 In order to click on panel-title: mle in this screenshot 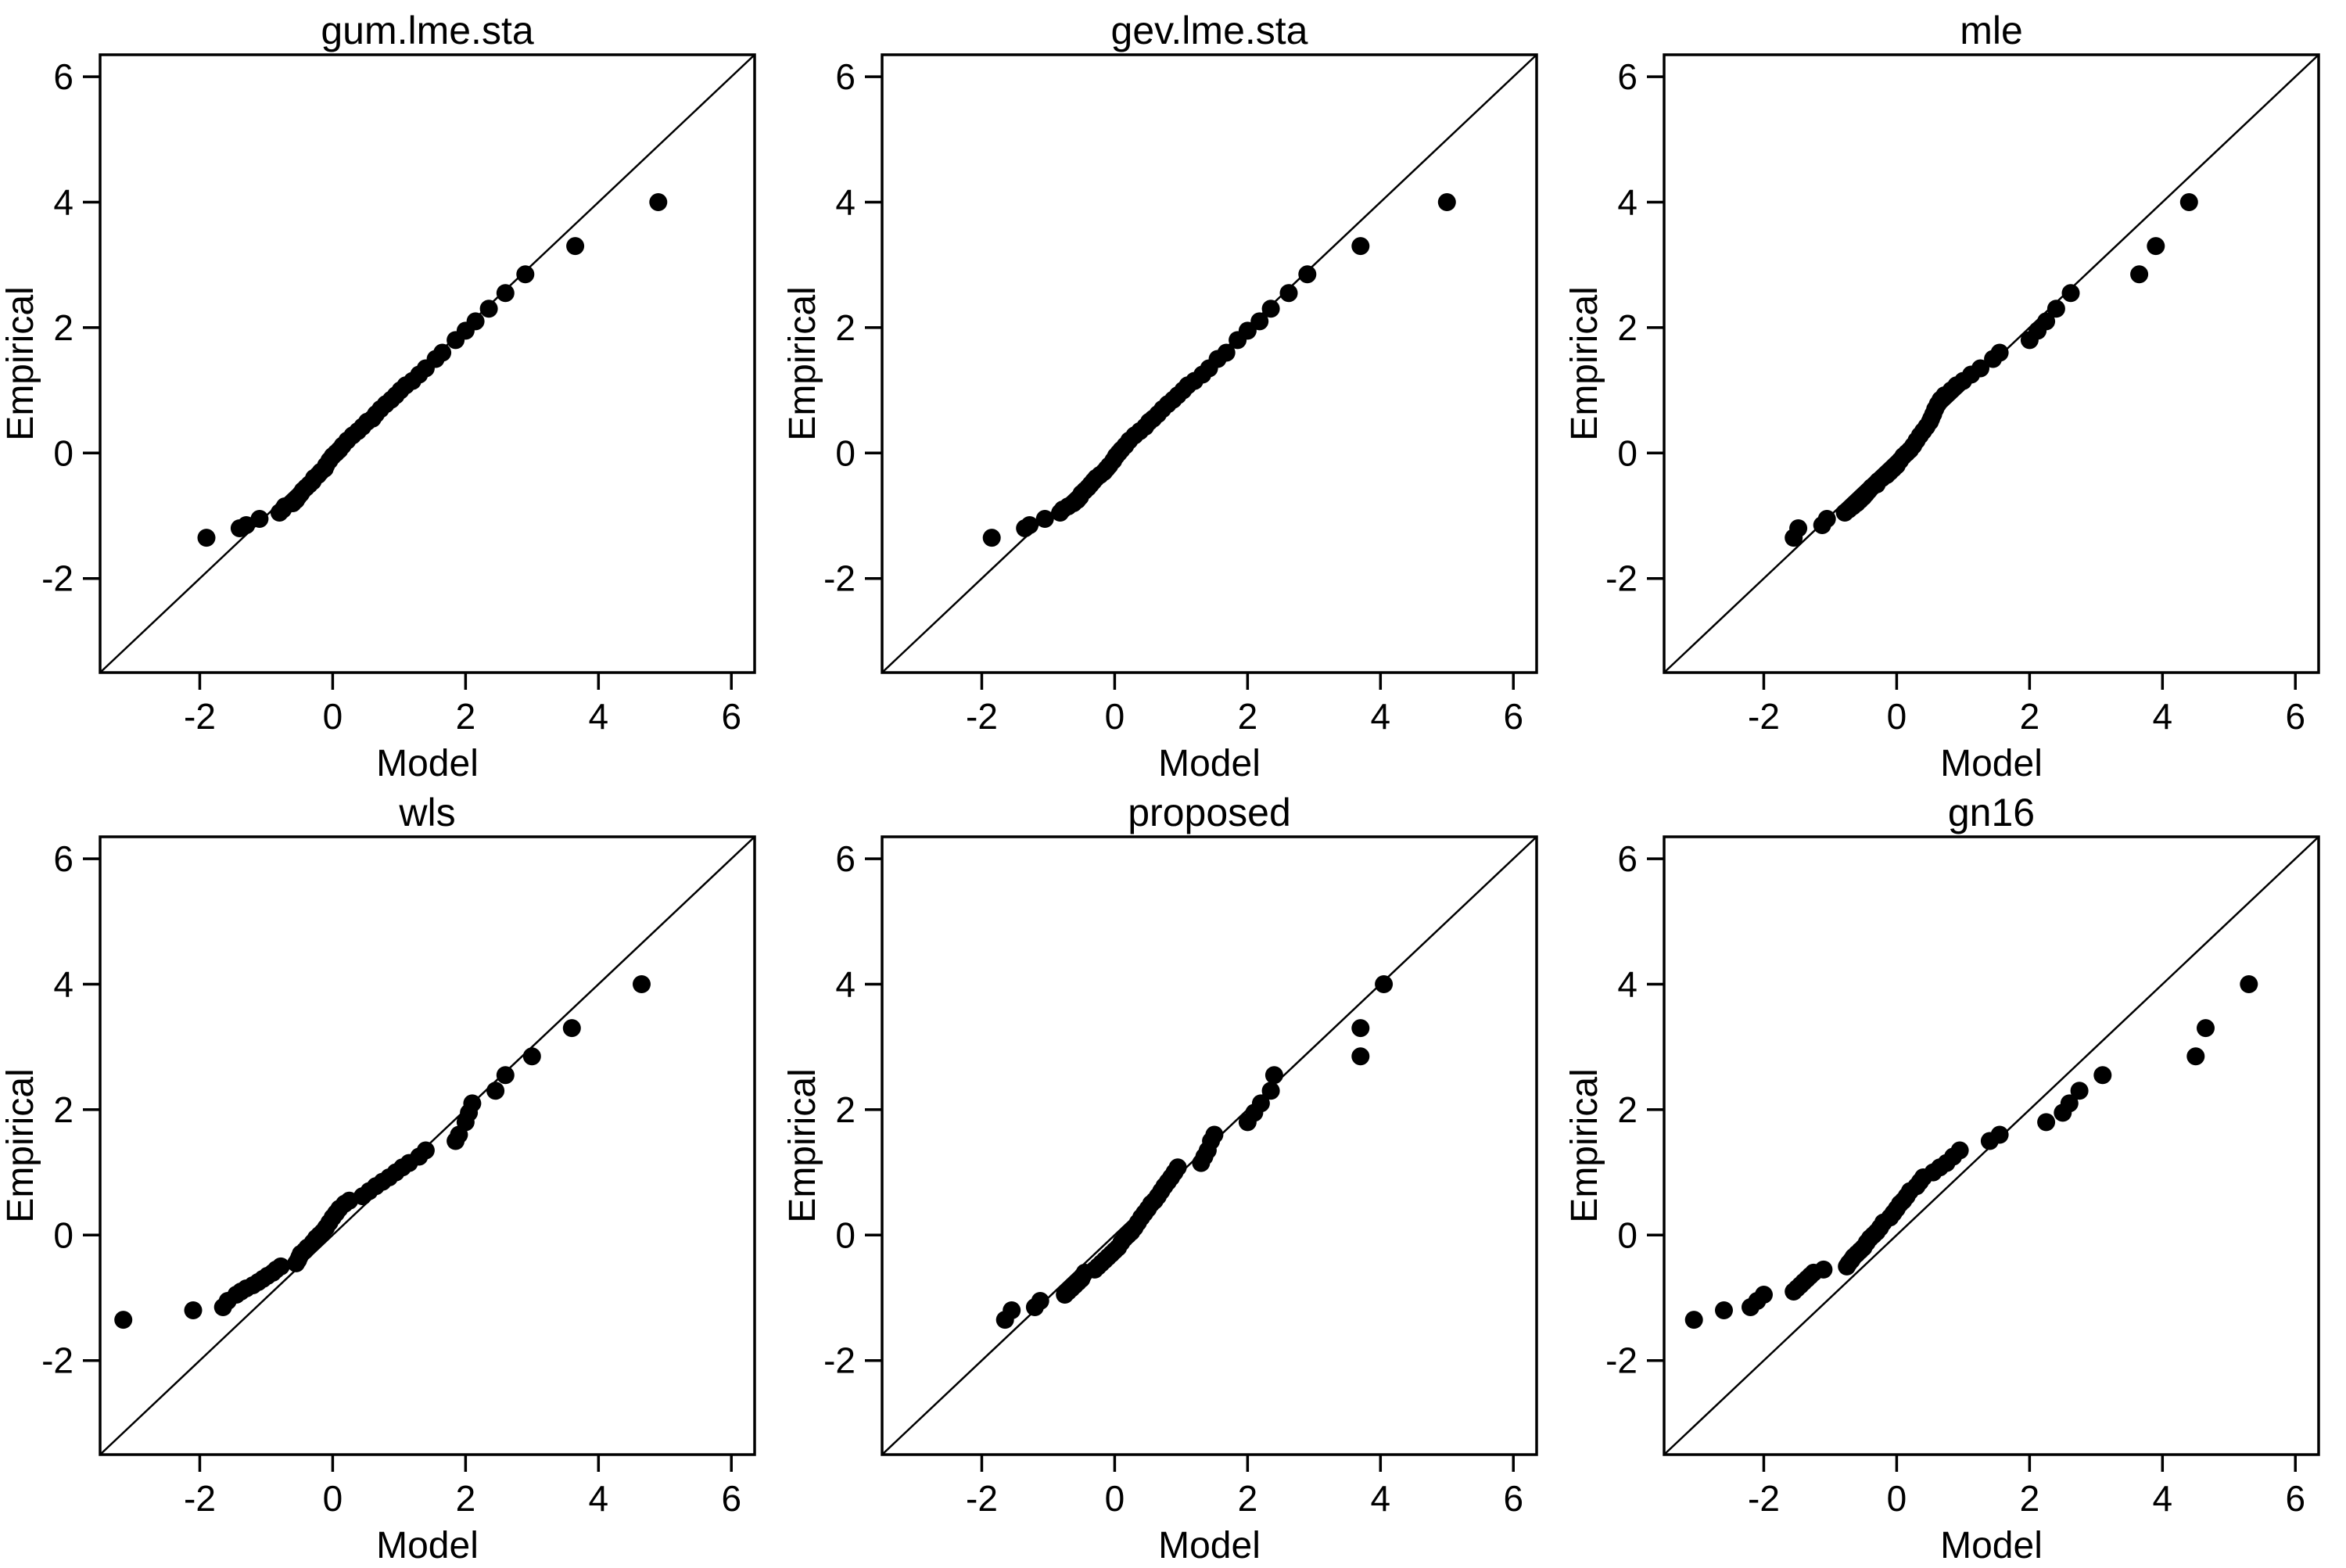, I will do `click(1992, 30)`.